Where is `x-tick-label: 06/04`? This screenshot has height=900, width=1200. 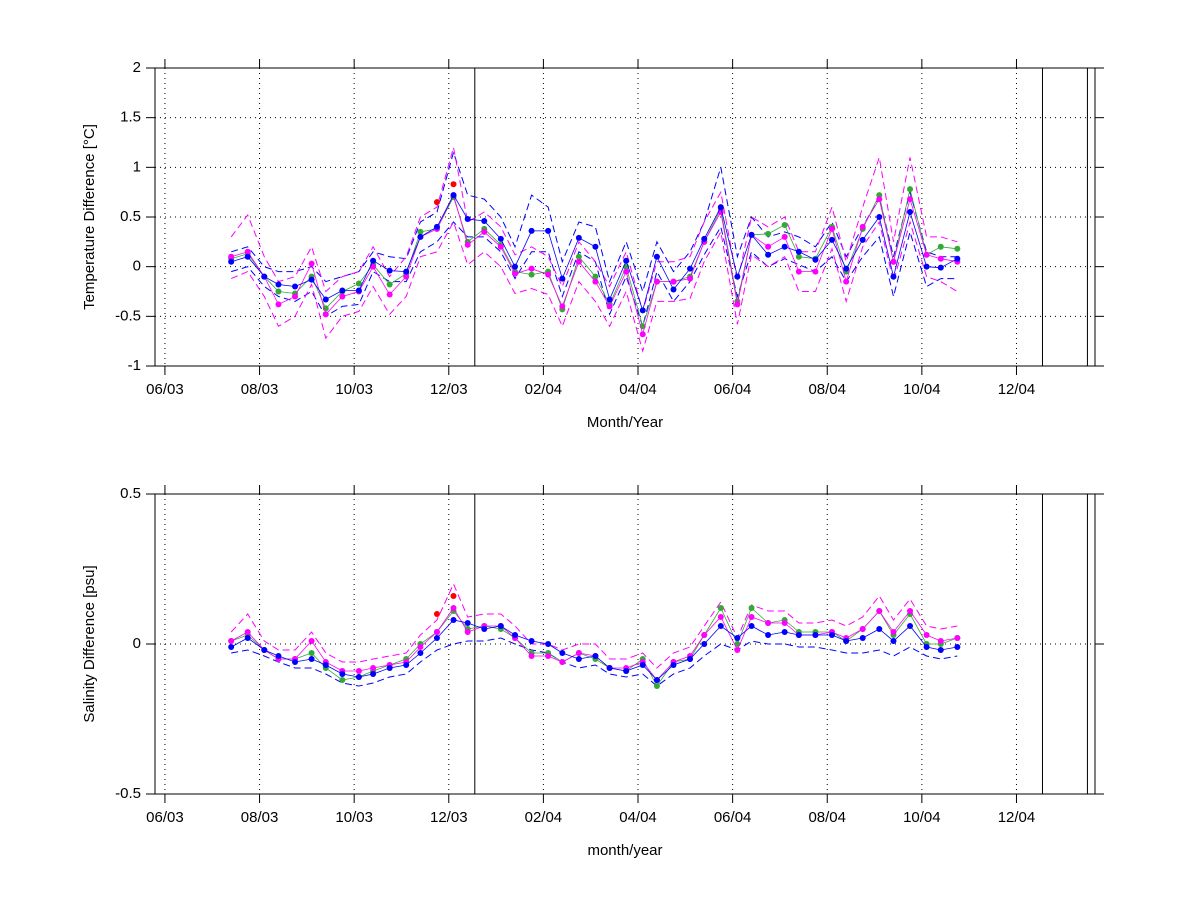
x-tick-label: 06/04 is located at coordinates (733, 389).